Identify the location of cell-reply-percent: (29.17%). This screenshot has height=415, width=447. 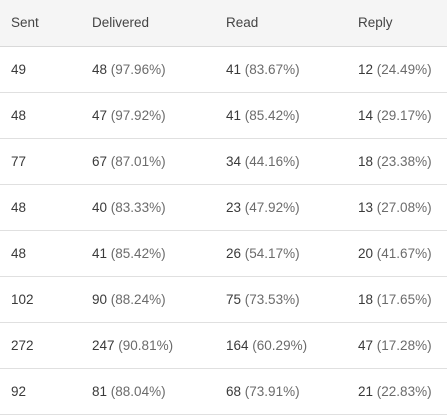
(404, 115).